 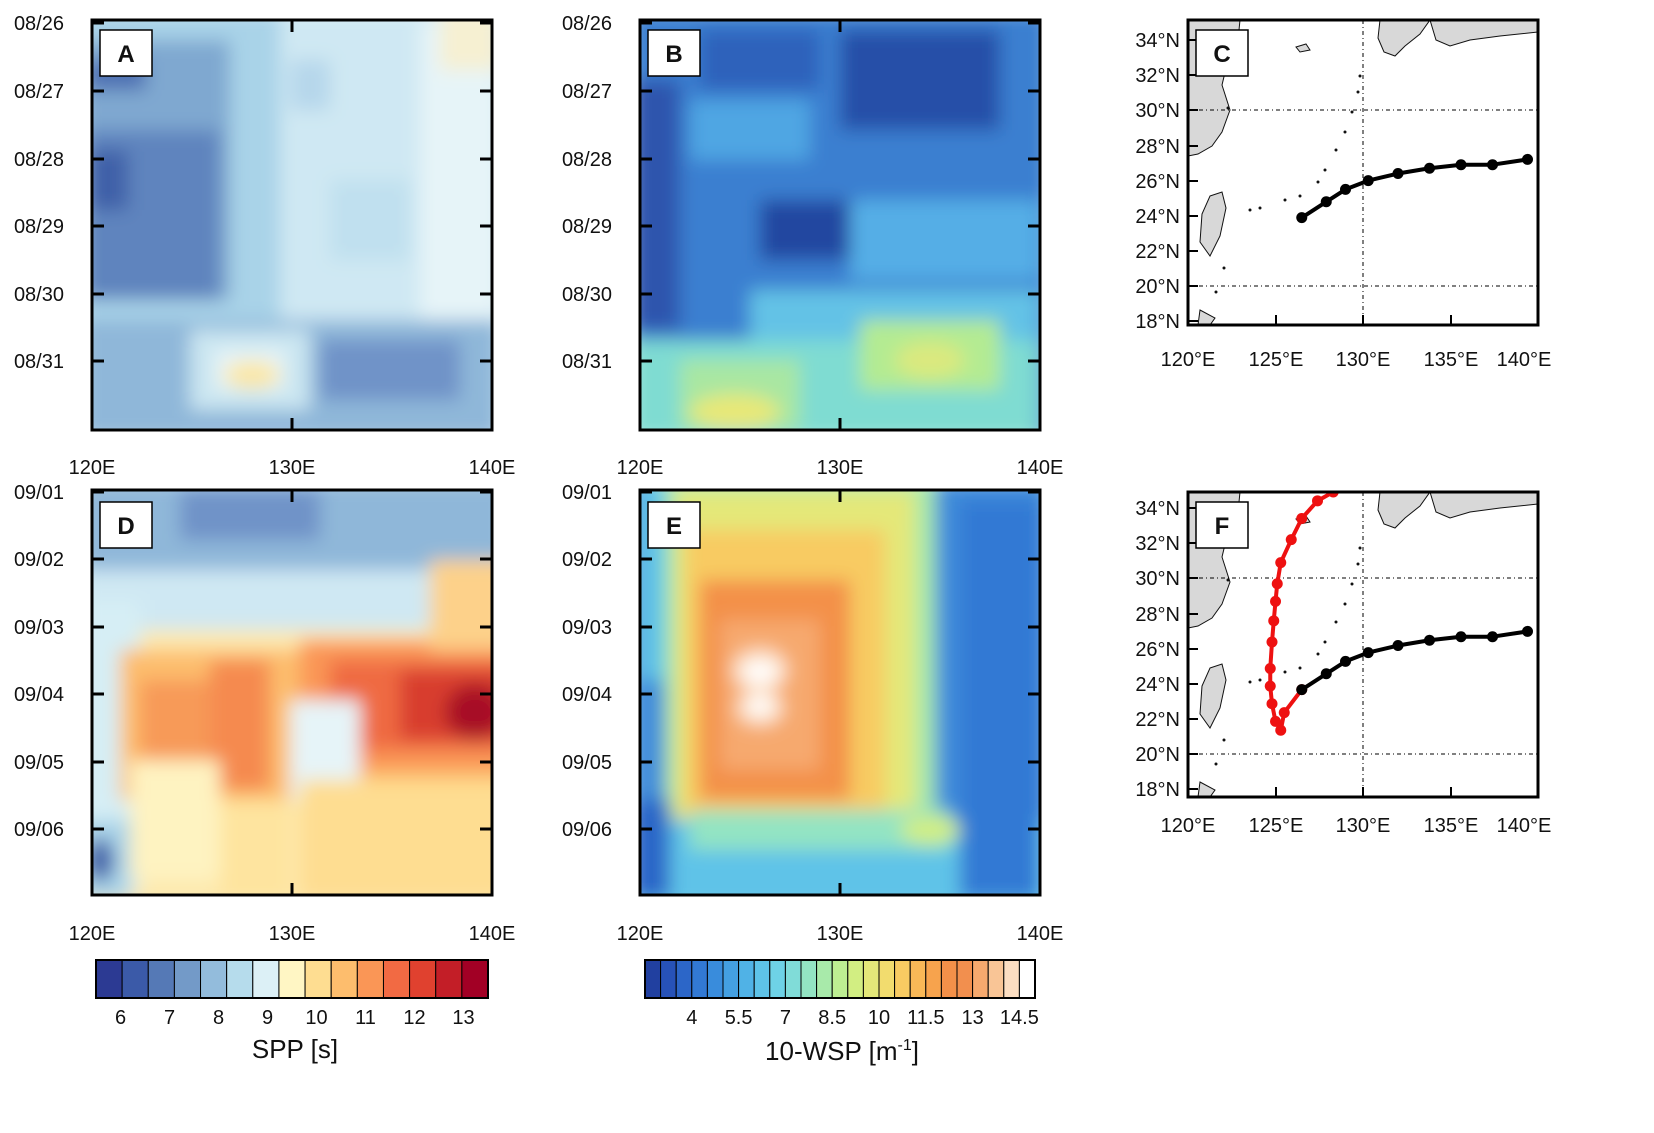 What do you see at coordinates (587, 628) in the screenshot?
I see `panel-e-y-label-2: 09/03` at bounding box center [587, 628].